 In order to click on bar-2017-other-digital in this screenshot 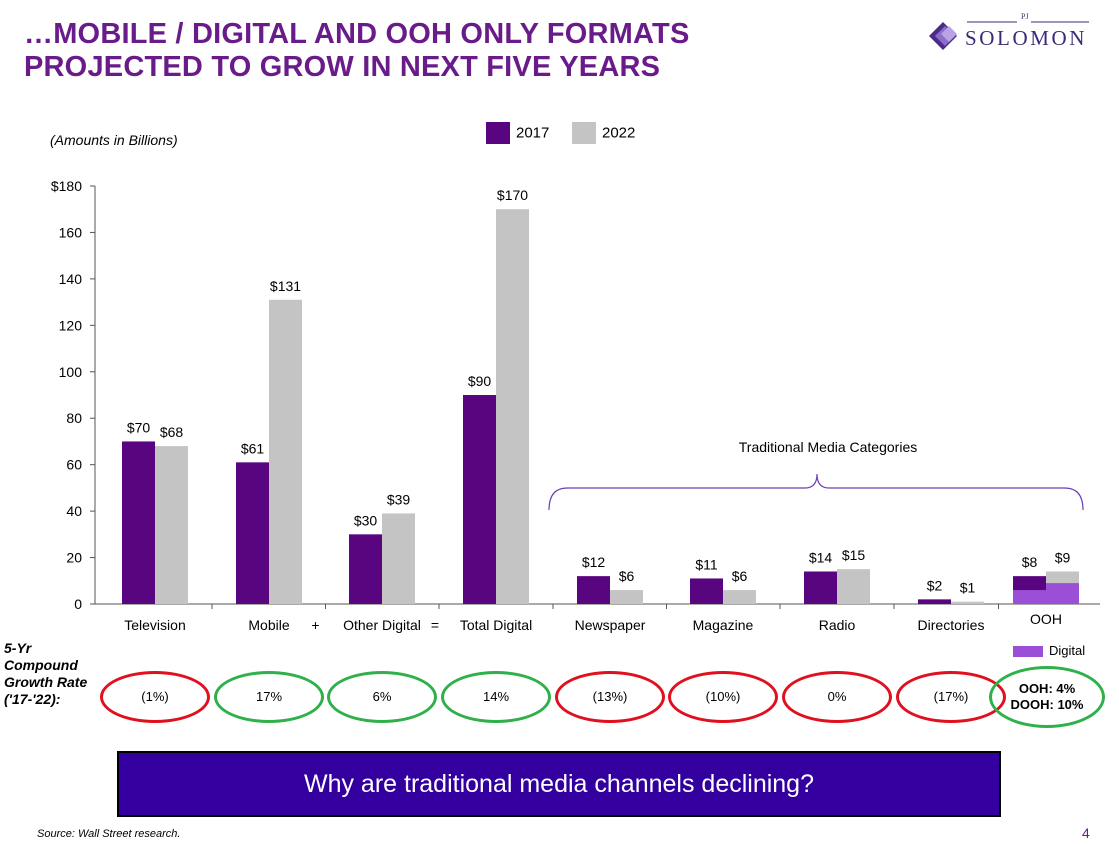, I will do `click(365, 569)`.